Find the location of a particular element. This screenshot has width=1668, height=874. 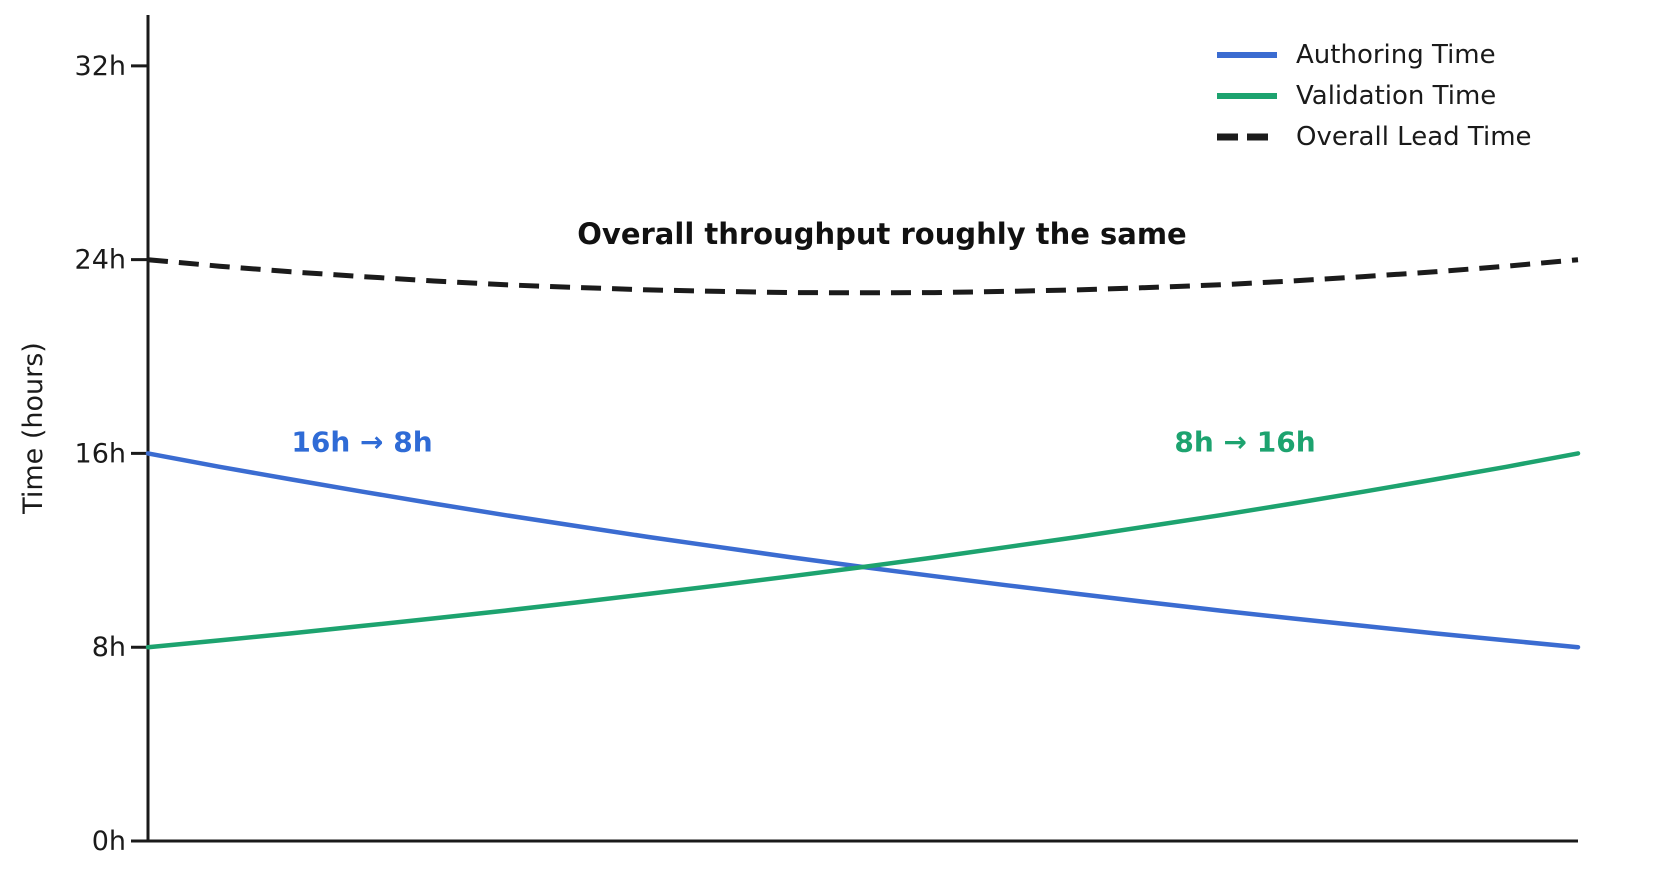

y-axis-label: Time (hours) is located at coordinates (33, 428).